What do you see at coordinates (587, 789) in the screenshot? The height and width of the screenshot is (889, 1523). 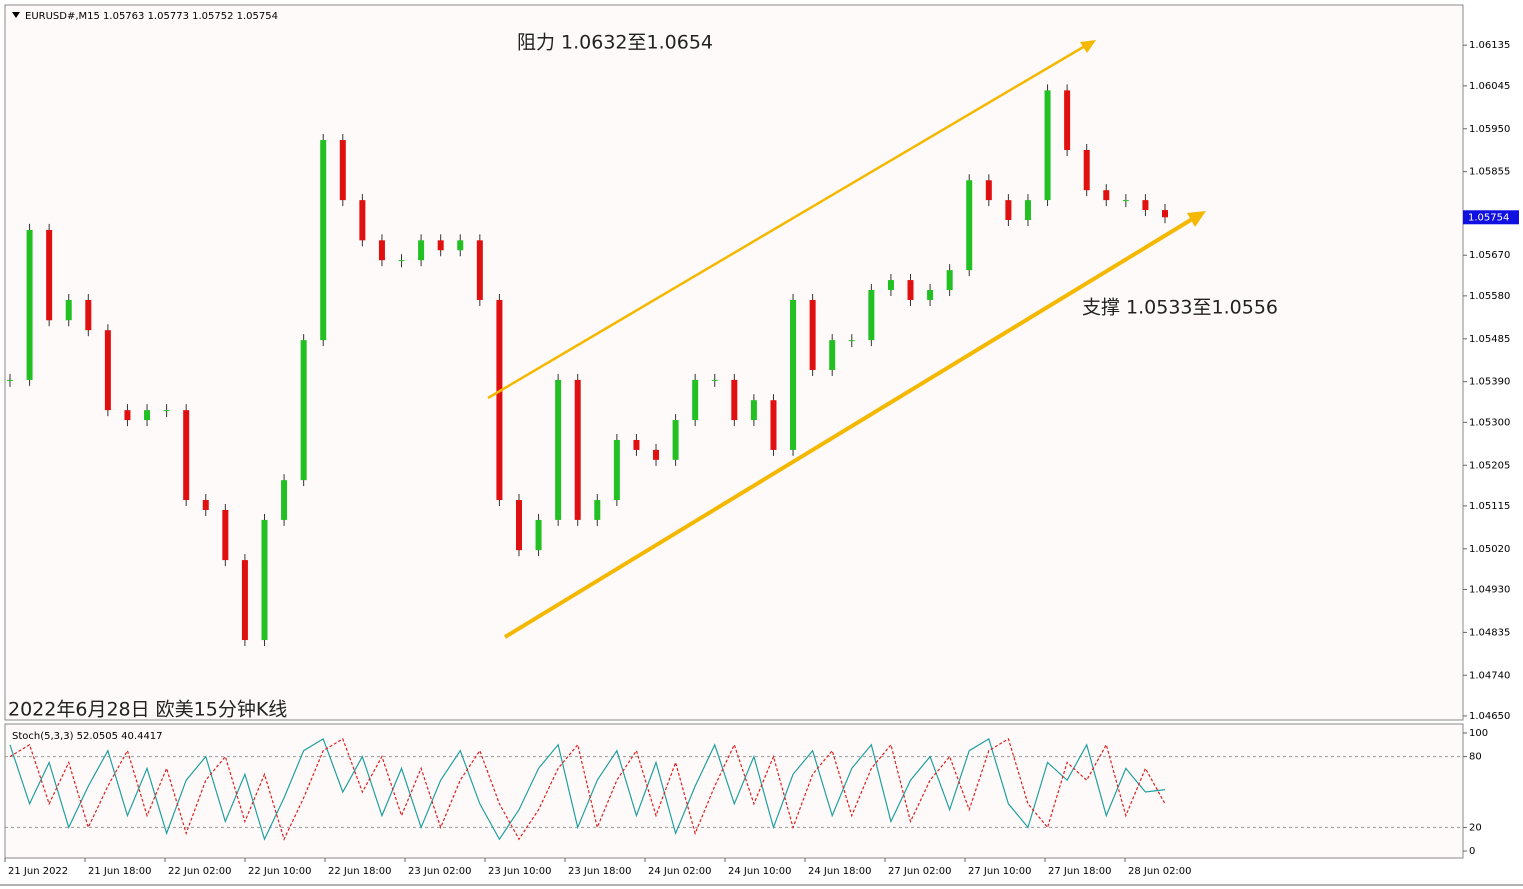 I see `stoch-line` at bounding box center [587, 789].